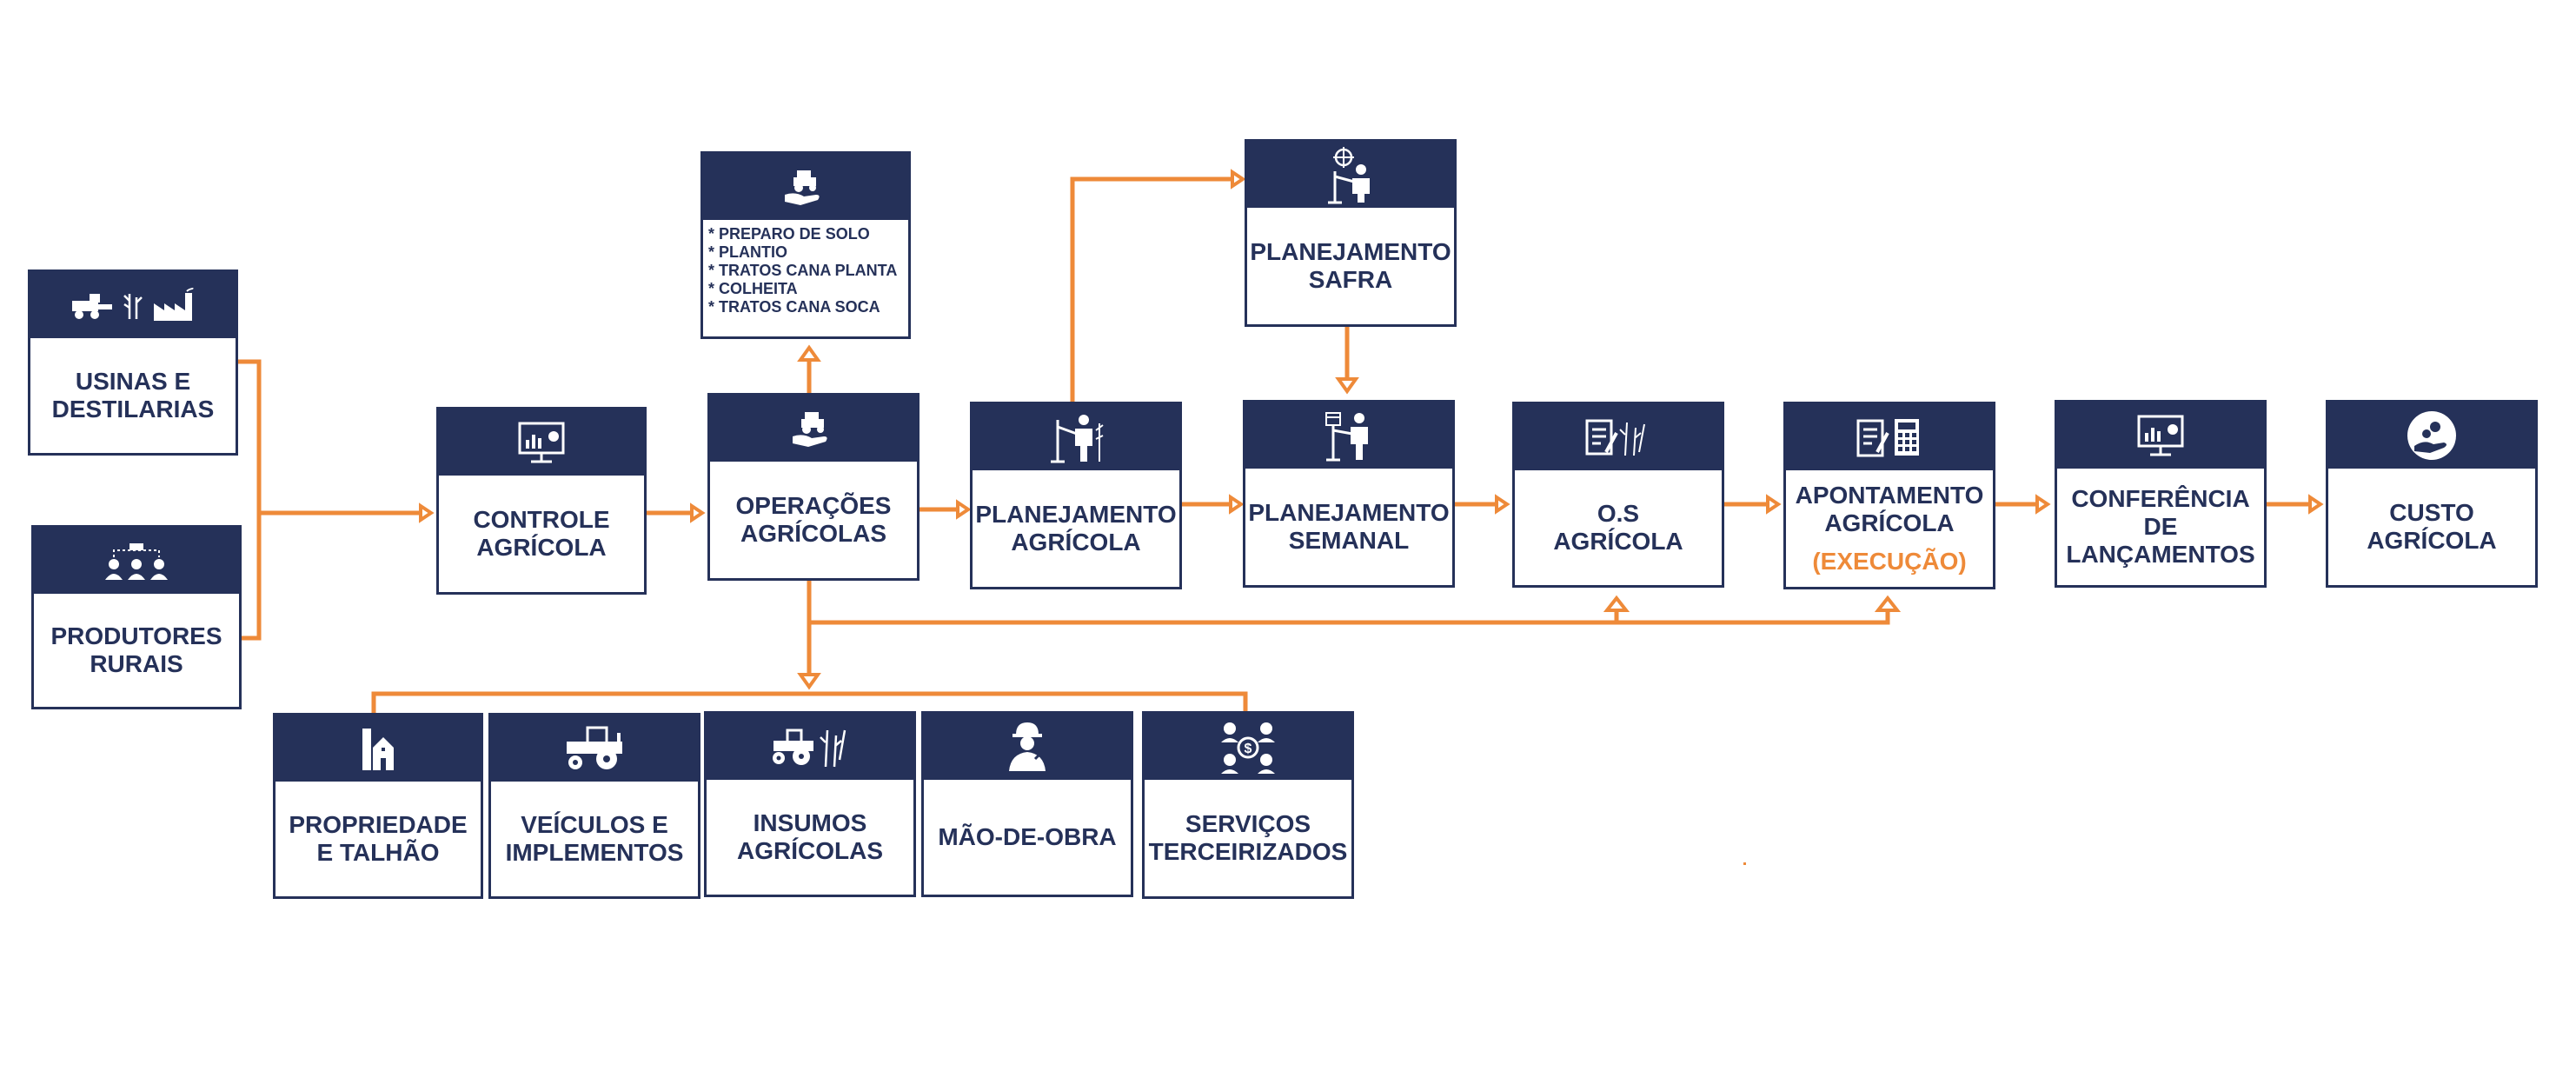 The image size is (2576, 1078). I want to click on operacao-item: * TRATOS CANA PLANTA, so click(803, 270).